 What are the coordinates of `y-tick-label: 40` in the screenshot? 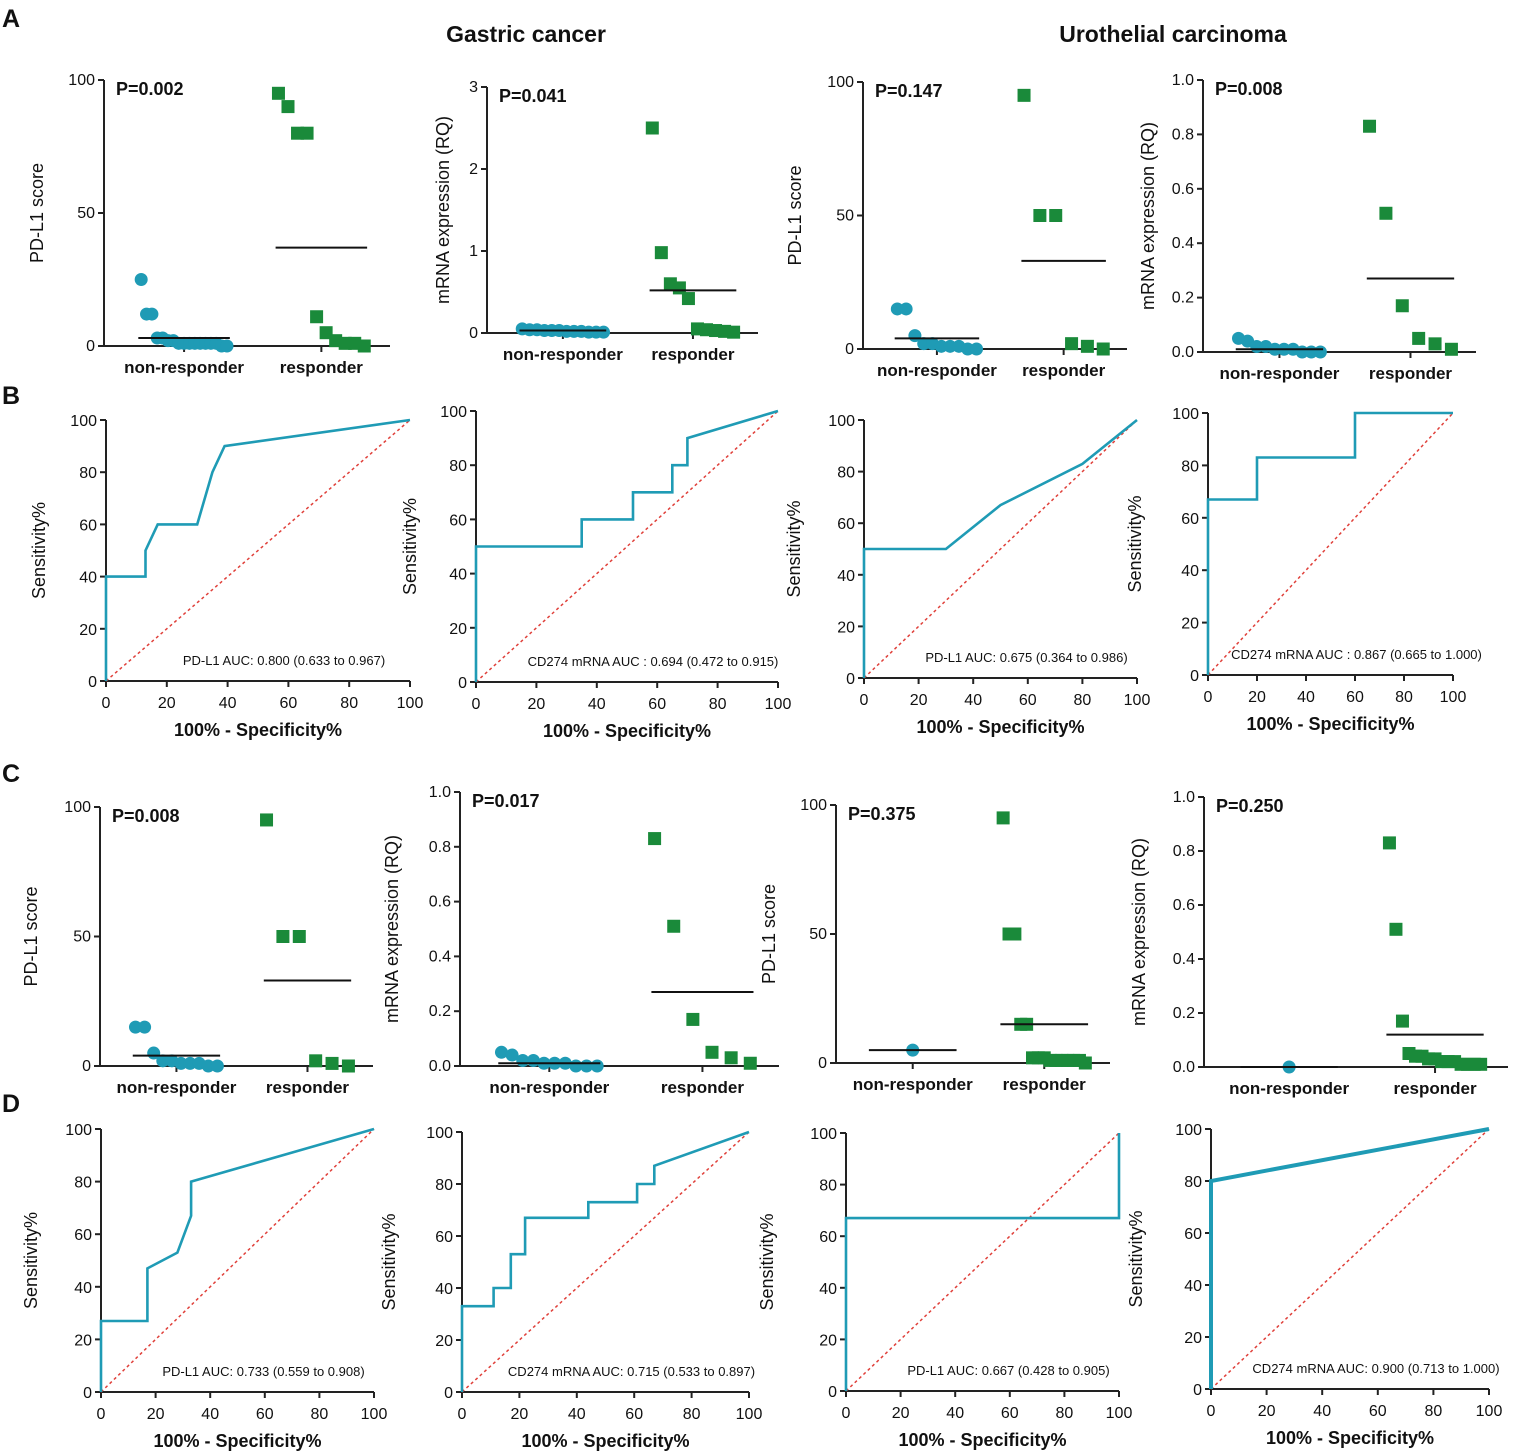 It's located at (458, 575).